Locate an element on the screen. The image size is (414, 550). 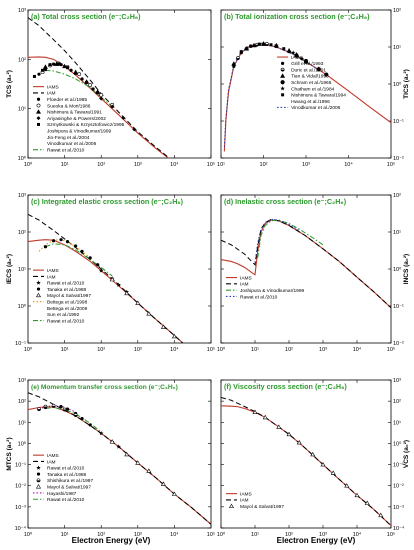
y-tick-label-b: 10⁻² is located at coordinates (398, 159).